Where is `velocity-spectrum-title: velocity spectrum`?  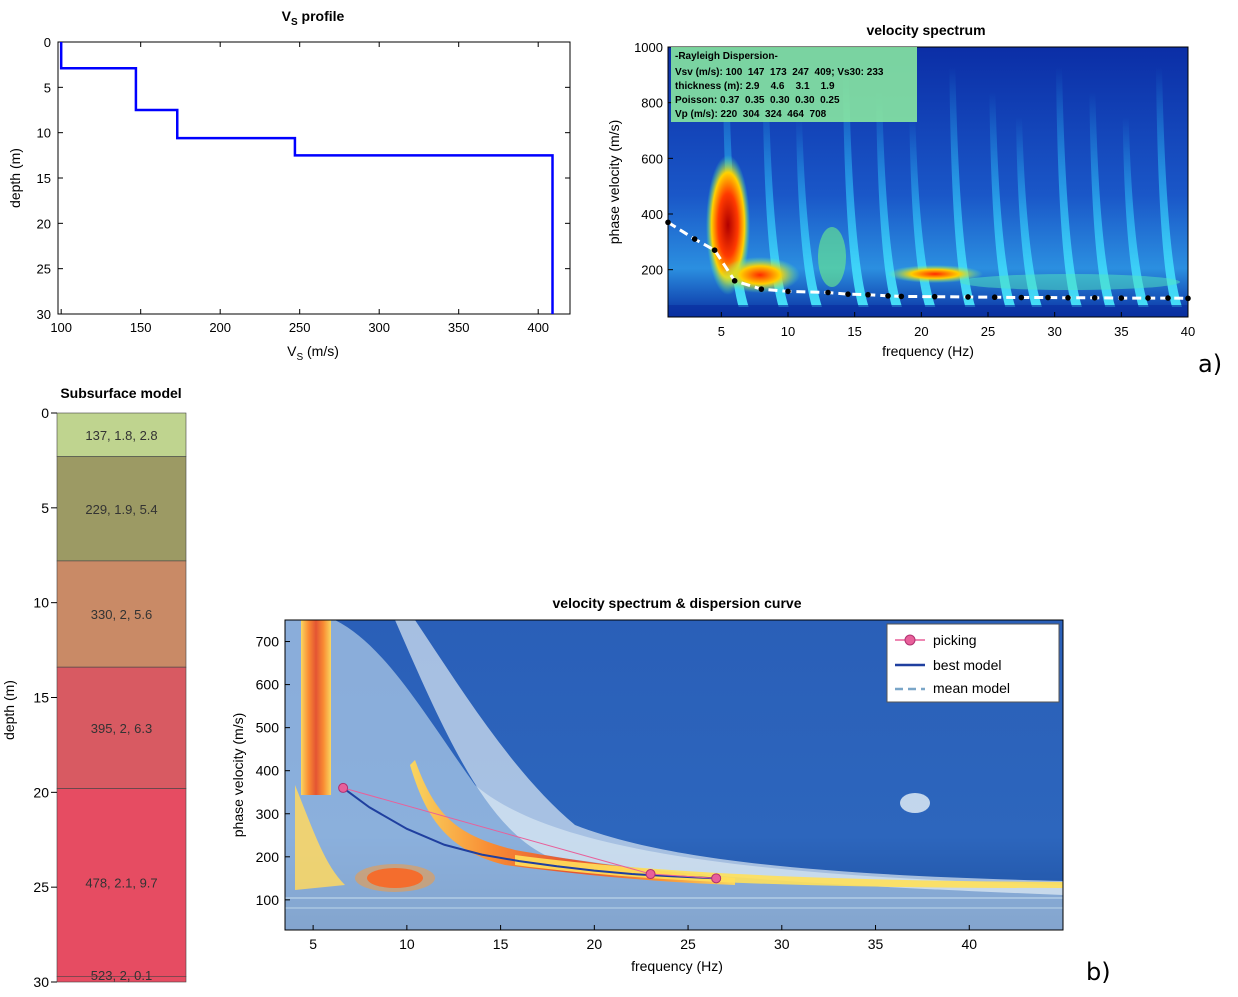 velocity-spectrum-title: velocity spectrum is located at coordinates (925, 30).